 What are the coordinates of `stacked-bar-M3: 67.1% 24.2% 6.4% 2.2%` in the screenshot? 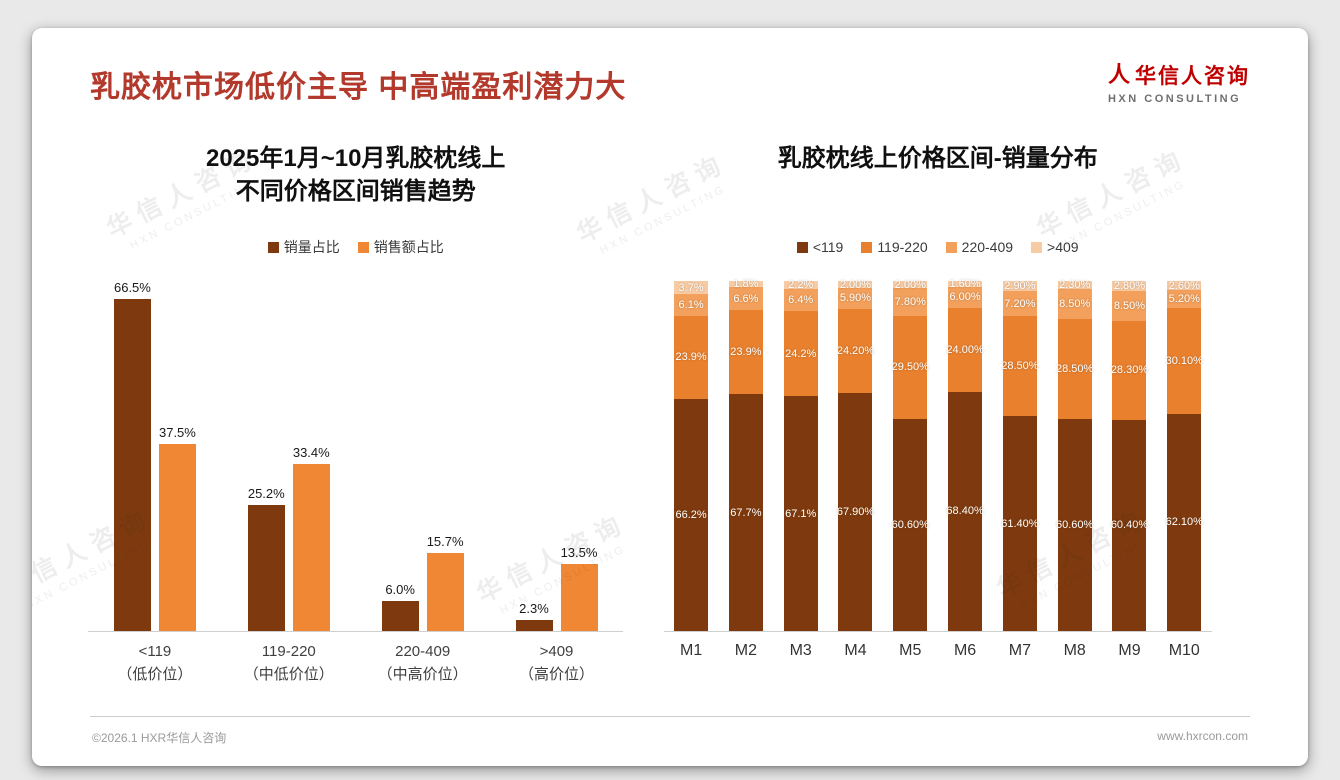 It's located at (800, 455).